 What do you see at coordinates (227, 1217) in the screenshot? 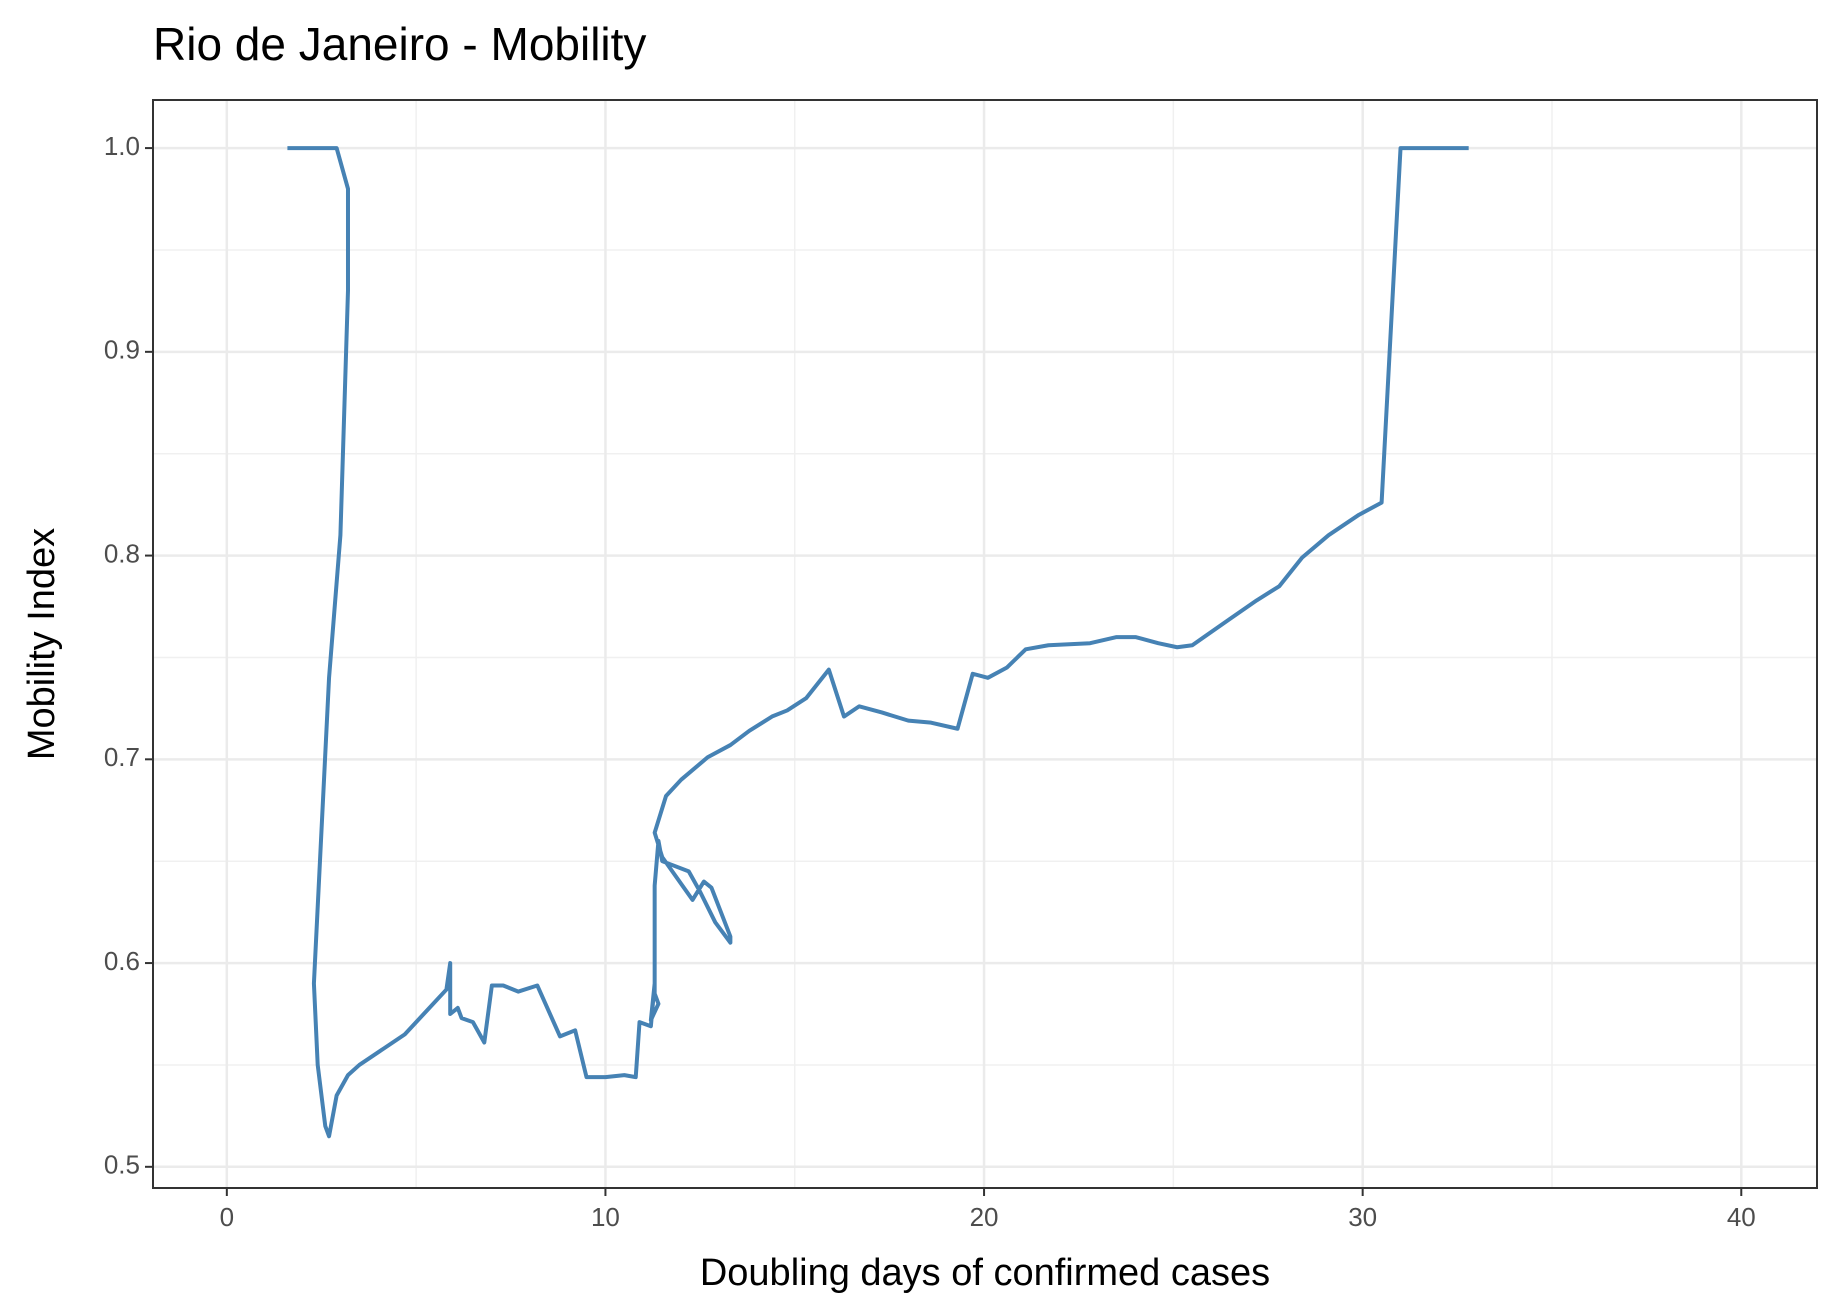
I see `x-tick-label: 0` at bounding box center [227, 1217].